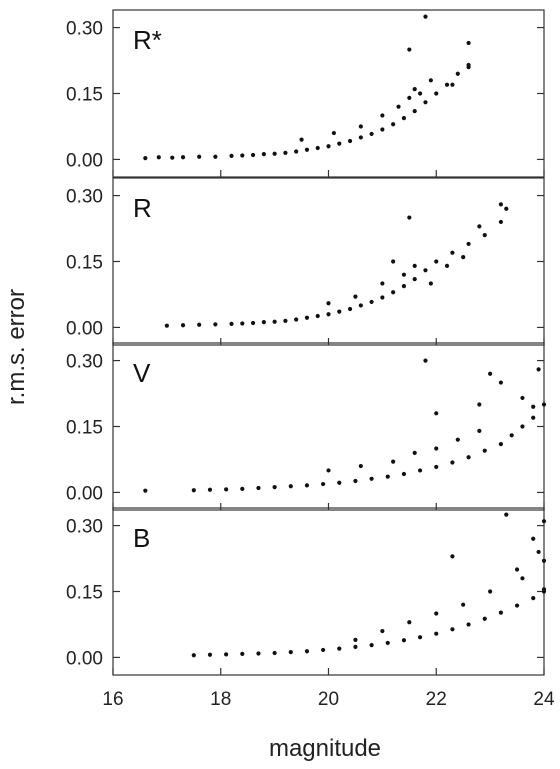 Image resolution: width=560 pixels, height=769 pixels. I want to click on panel-label: R*, so click(147, 40).